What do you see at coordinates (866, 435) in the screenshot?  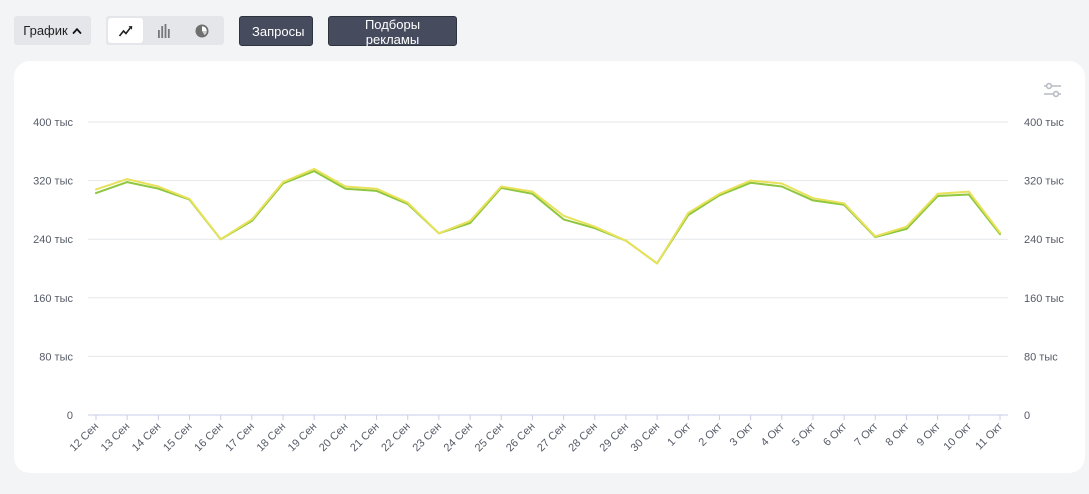 I see `x-tick-label: 7 Окт` at bounding box center [866, 435].